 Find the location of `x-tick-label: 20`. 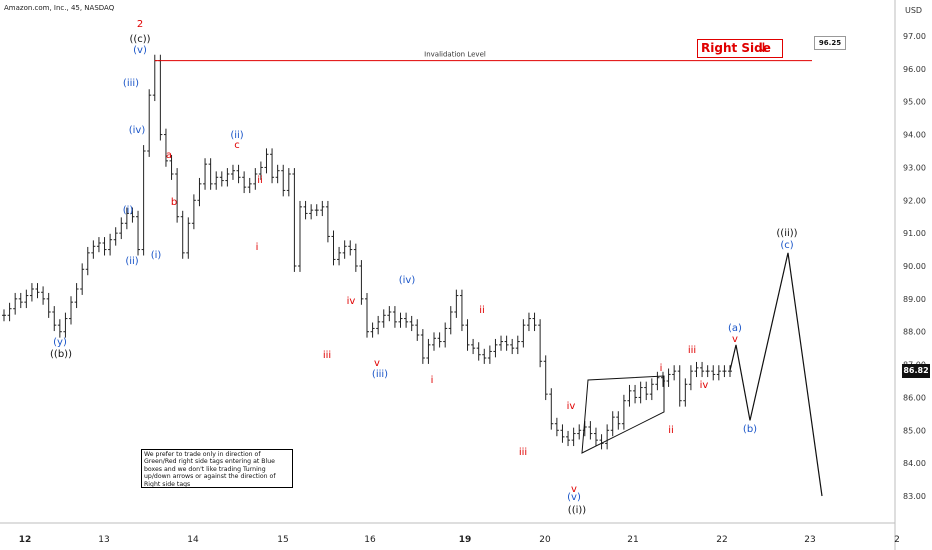

x-tick-label: 20 is located at coordinates (545, 540).